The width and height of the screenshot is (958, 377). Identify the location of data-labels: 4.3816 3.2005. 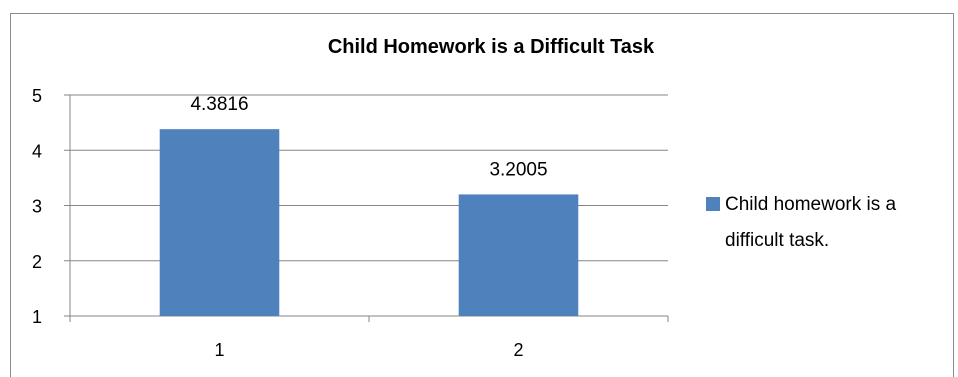
(368, 137).